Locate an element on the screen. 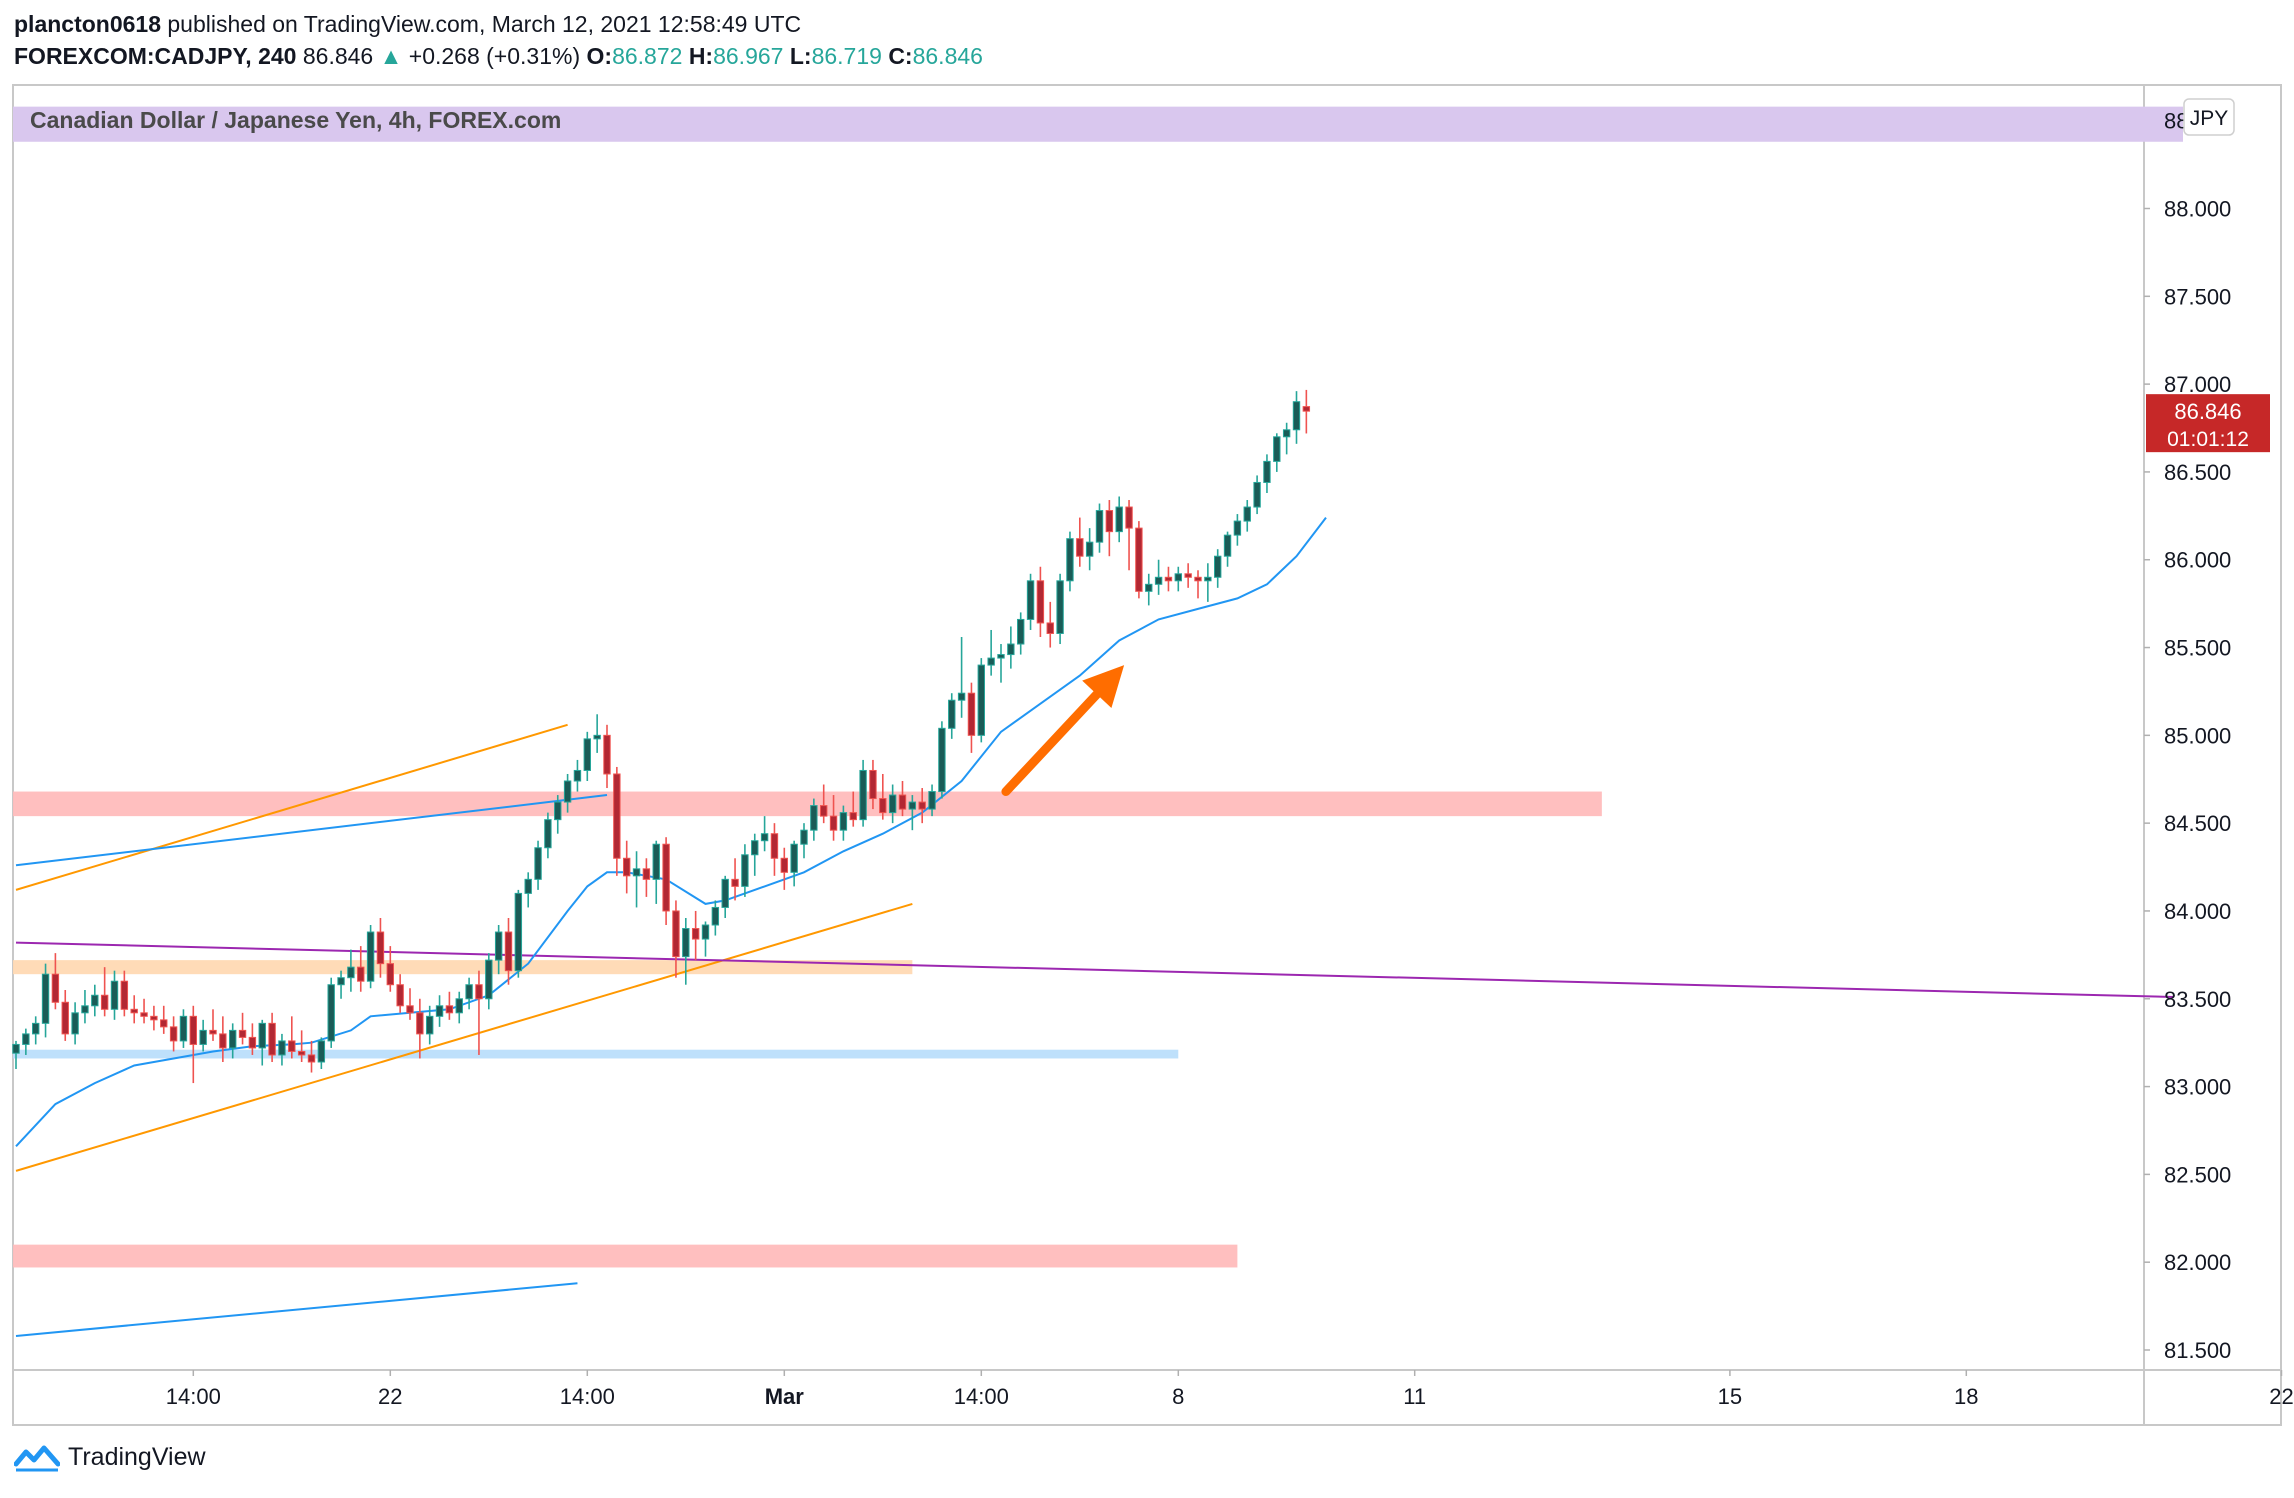  symbol-label: FOREXCOM:CADJPY, 240 is located at coordinates (155, 56).